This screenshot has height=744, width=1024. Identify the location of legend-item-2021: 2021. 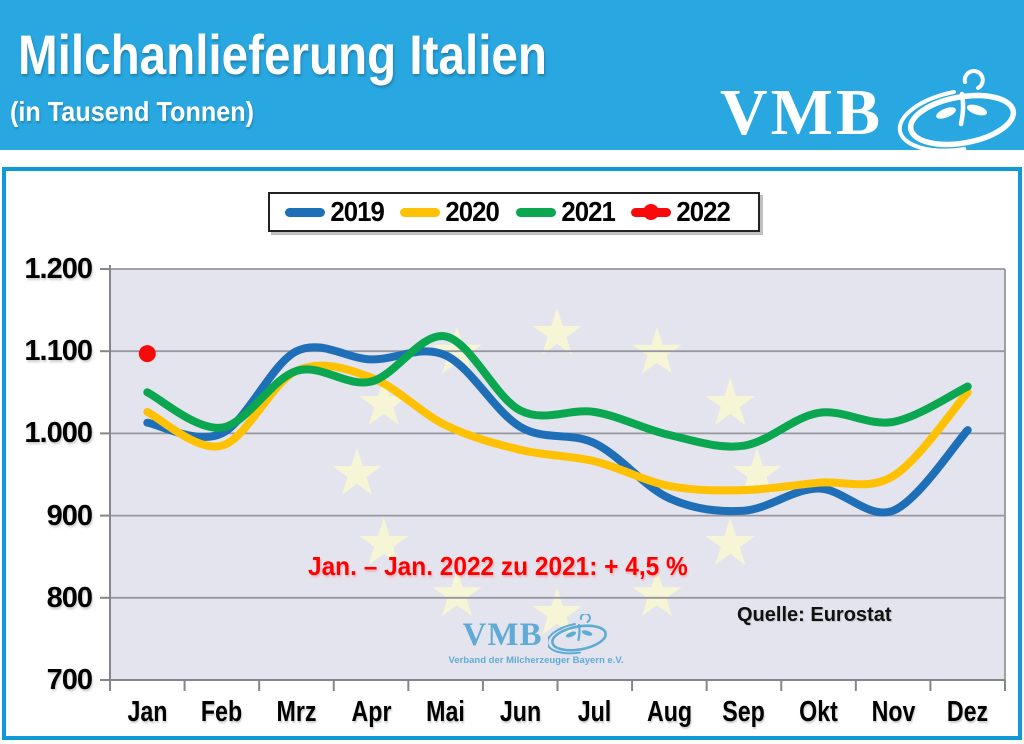
(566, 212).